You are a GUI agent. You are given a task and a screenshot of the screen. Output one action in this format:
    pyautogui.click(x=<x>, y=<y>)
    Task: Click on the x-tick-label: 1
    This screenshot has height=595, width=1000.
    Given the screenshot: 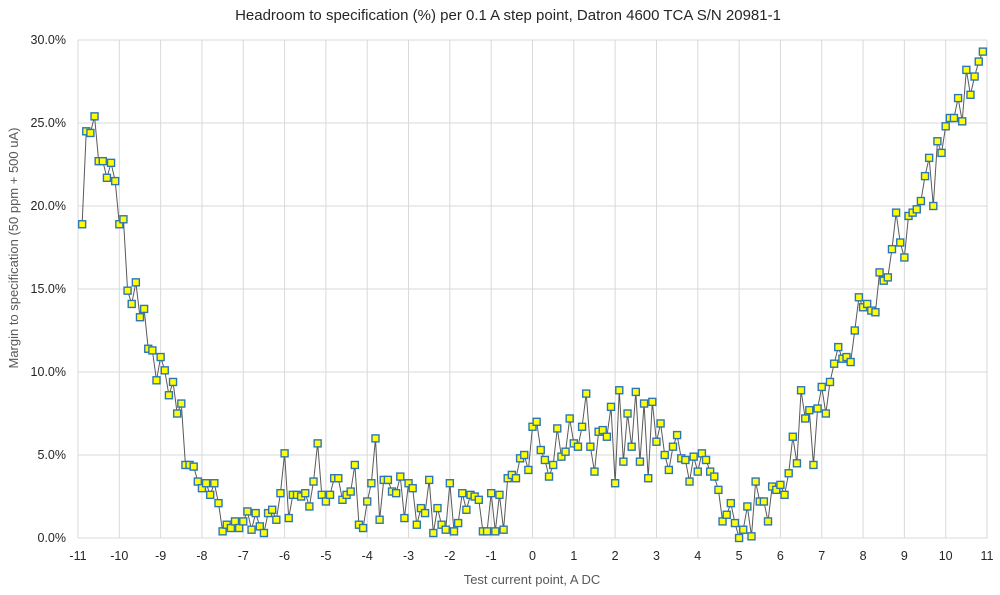 What is the action you would take?
    pyautogui.click(x=573, y=556)
    